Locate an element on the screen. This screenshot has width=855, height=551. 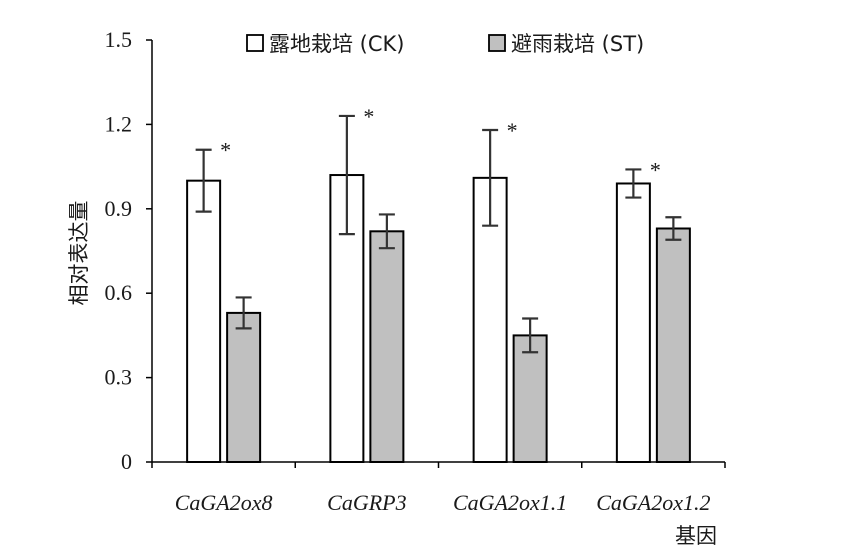
y-tick-label: 1.2 is located at coordinates (119, 123).